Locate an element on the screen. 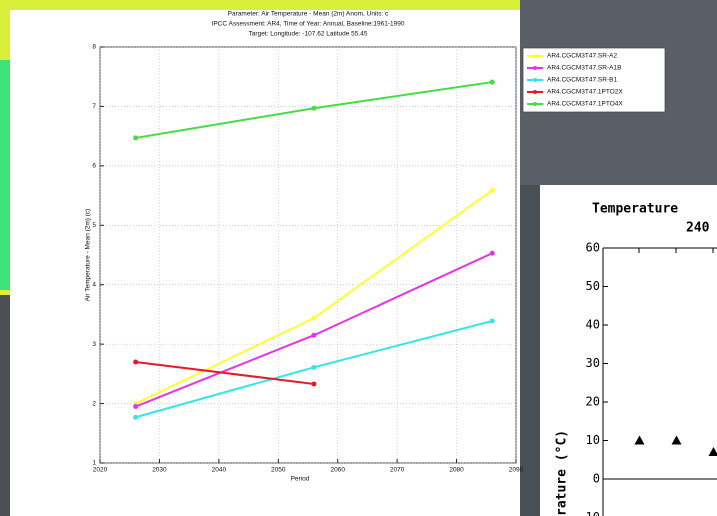 The width and height of the screenshot is (717, 516). y-tick-label: 6 is located at coordinates (94, 166).